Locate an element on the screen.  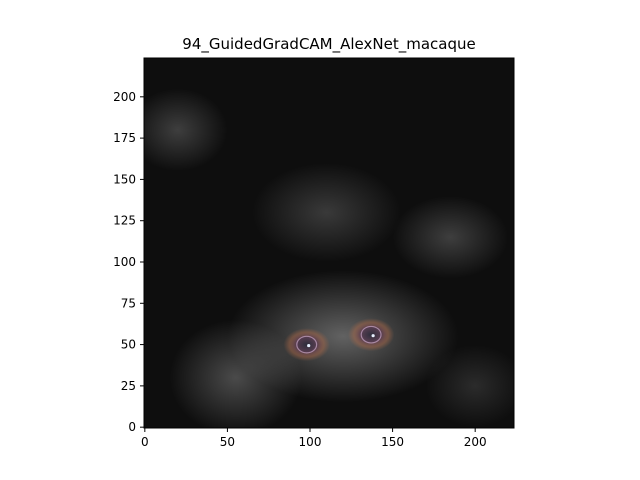
x-tick-label: 100 is located at coordinates (310, 442).